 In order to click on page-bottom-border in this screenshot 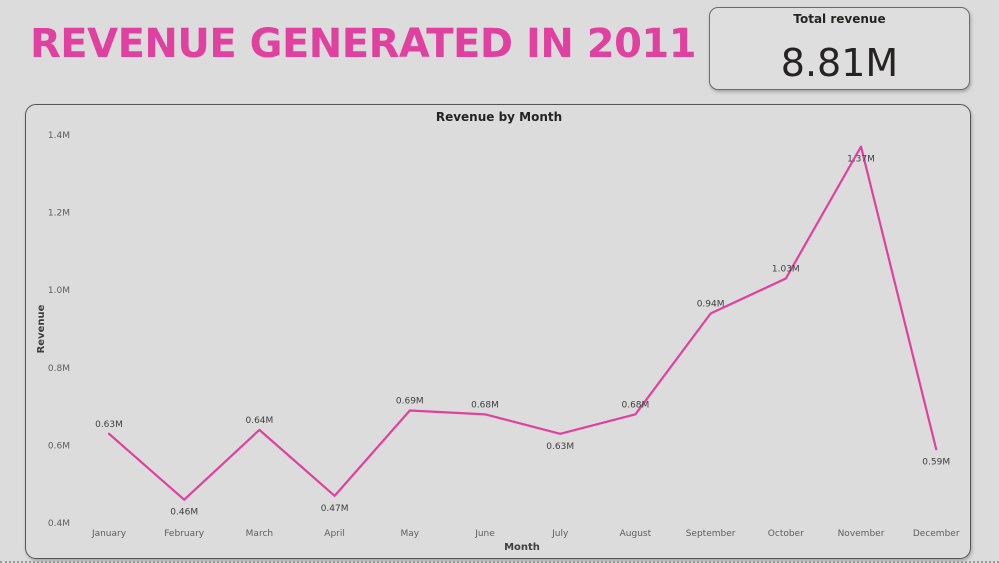, I will do `click(499, 561)`.